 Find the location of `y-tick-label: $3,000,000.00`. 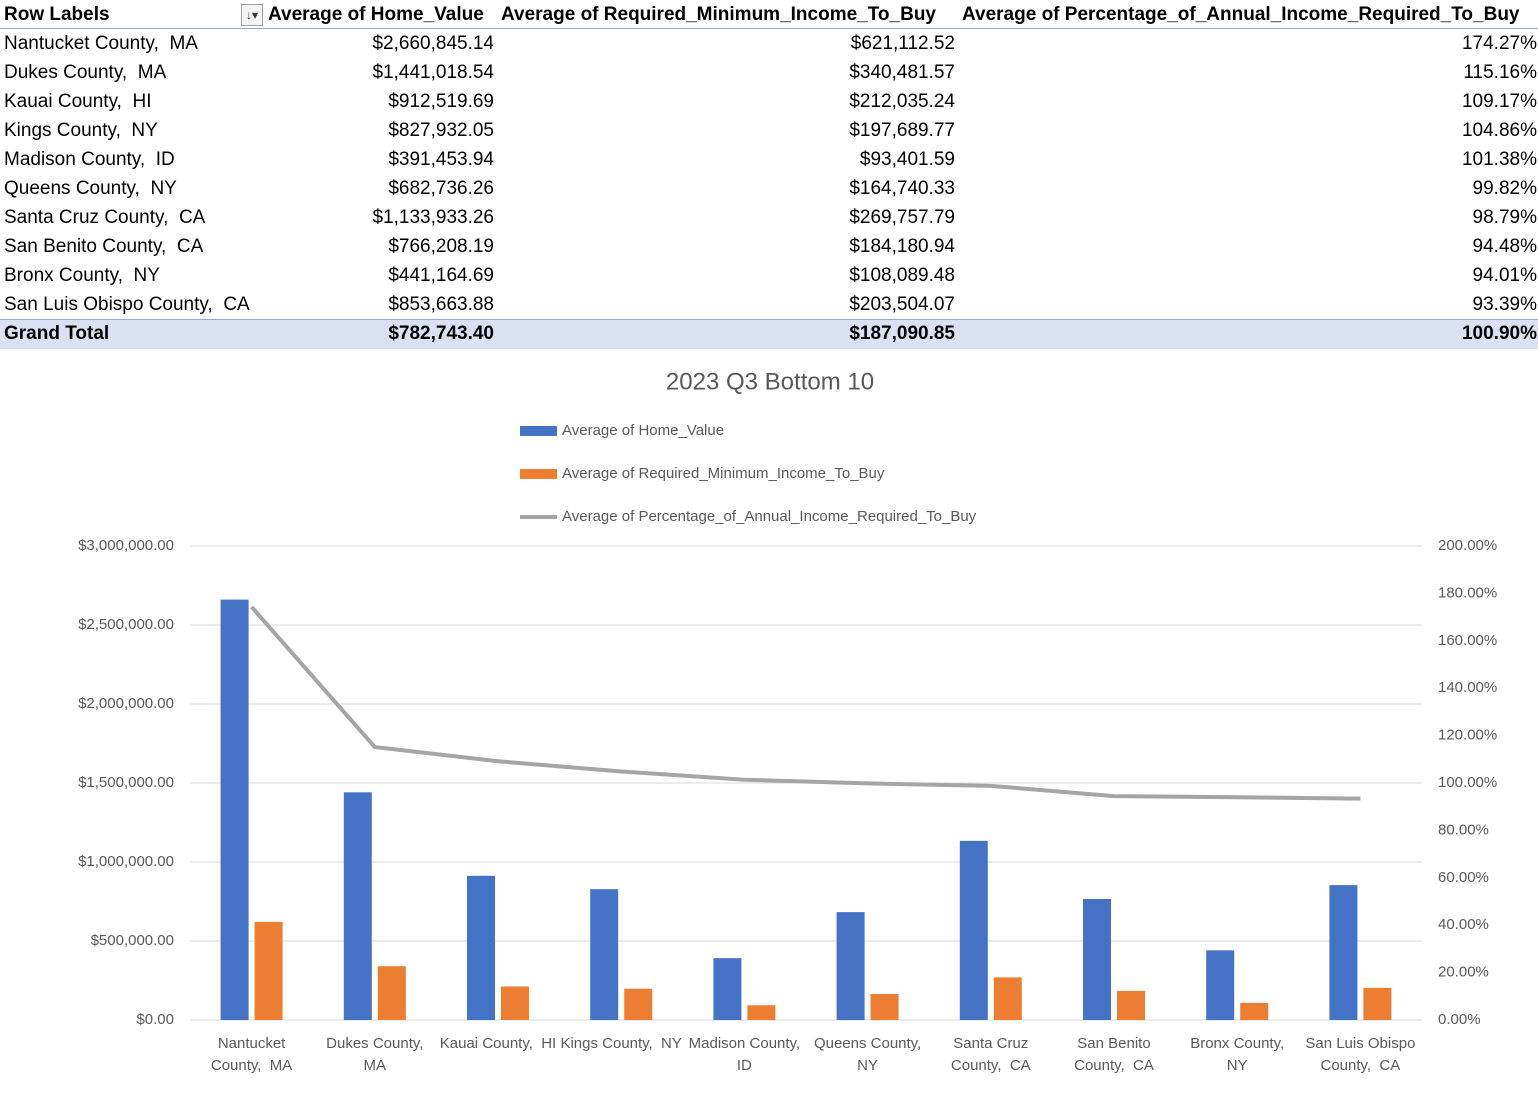

y-tick-label: $3,000,000.00 is located at coordinates (126, 545).